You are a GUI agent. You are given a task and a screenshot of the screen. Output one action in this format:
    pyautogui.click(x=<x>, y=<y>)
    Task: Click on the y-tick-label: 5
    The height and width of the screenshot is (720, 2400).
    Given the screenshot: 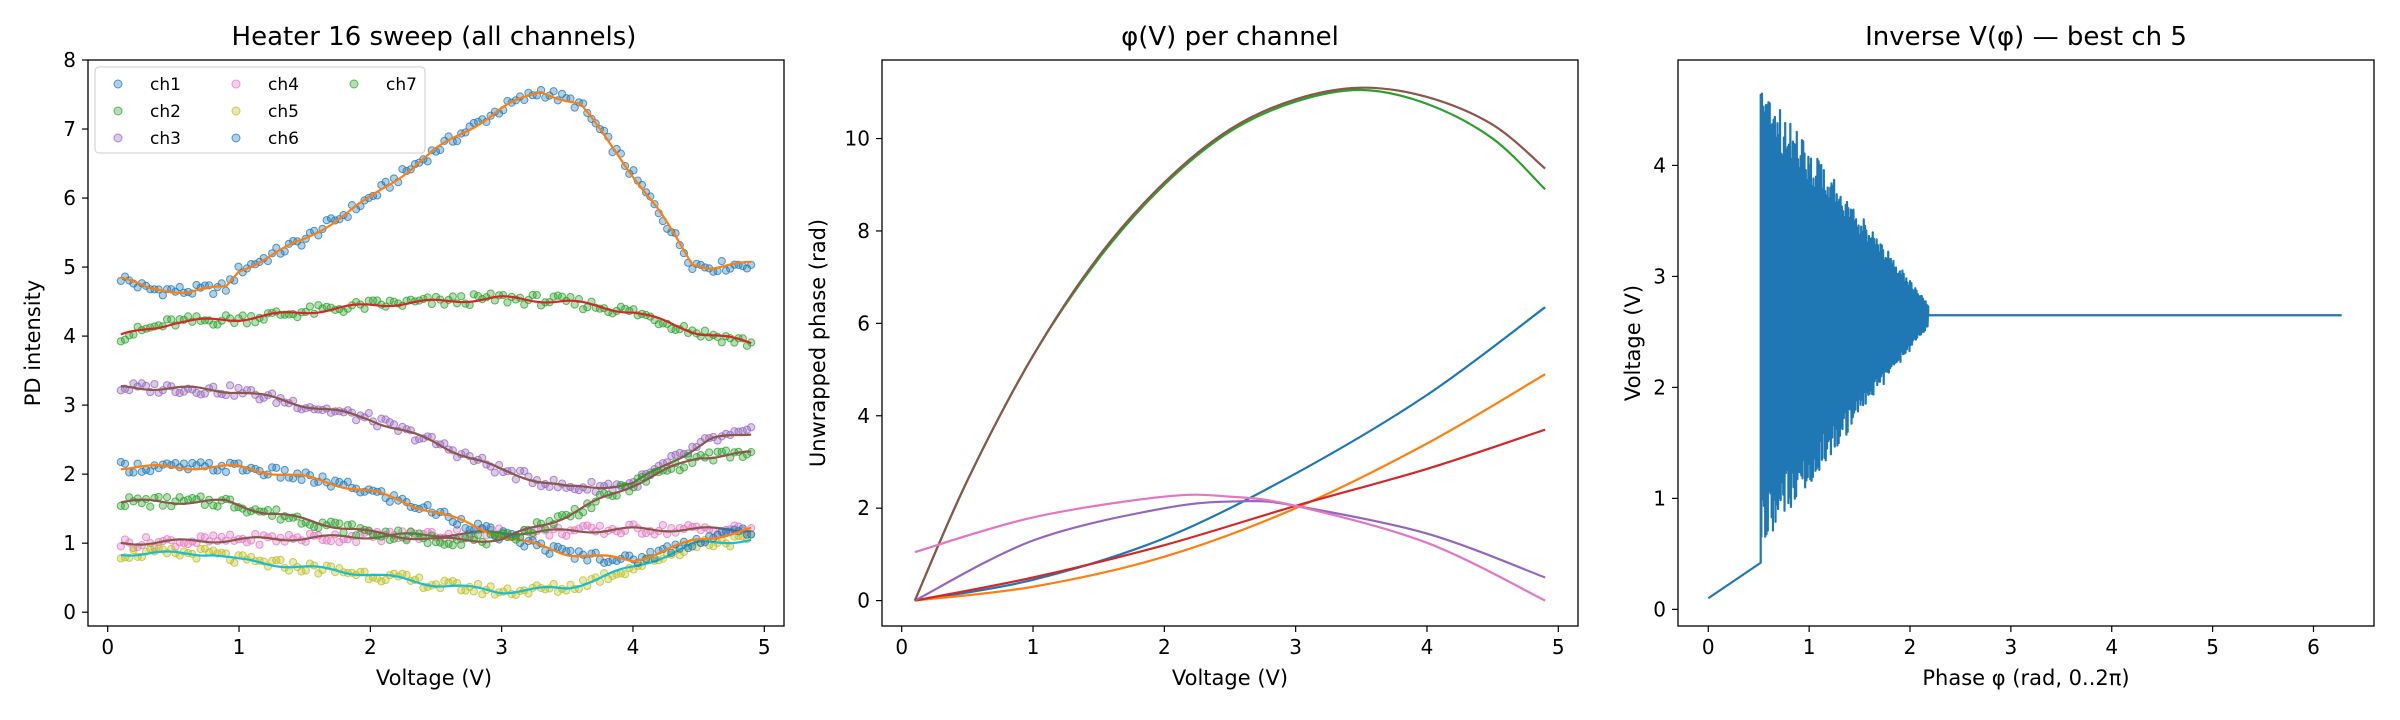 What is the action you would take?
    pyautogui.click(x=69, y=267)
    